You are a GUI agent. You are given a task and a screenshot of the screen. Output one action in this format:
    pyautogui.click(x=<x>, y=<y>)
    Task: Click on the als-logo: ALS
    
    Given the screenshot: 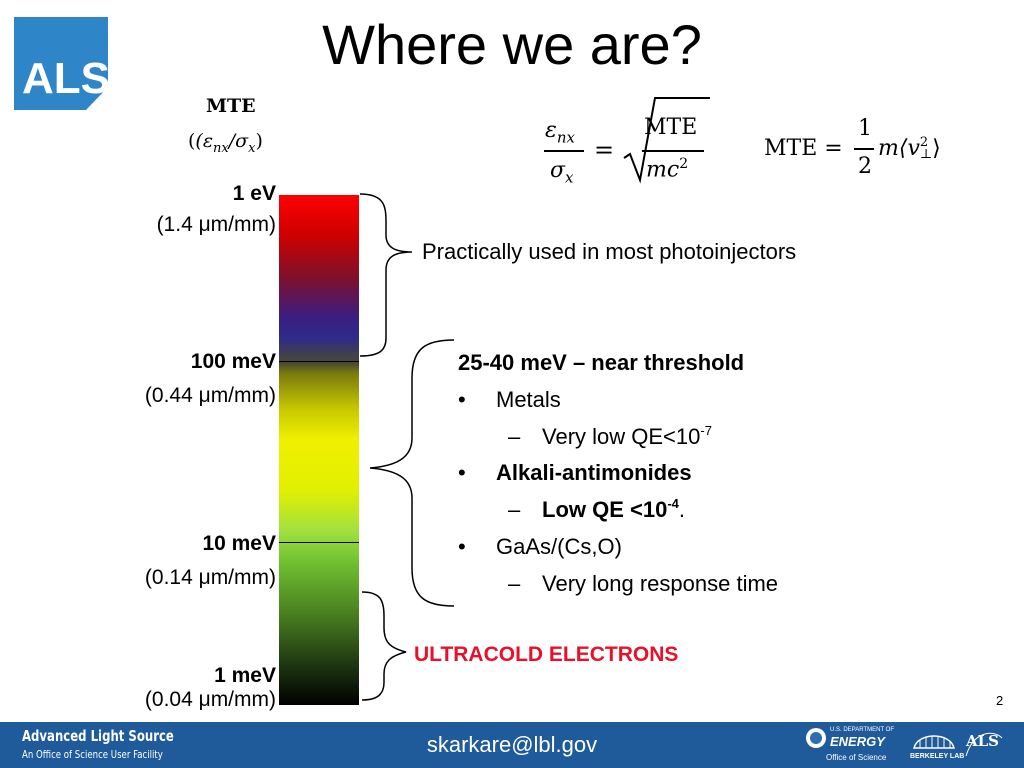 What is the action you would take?
    pyautogui.click(x=62, y=63)
    